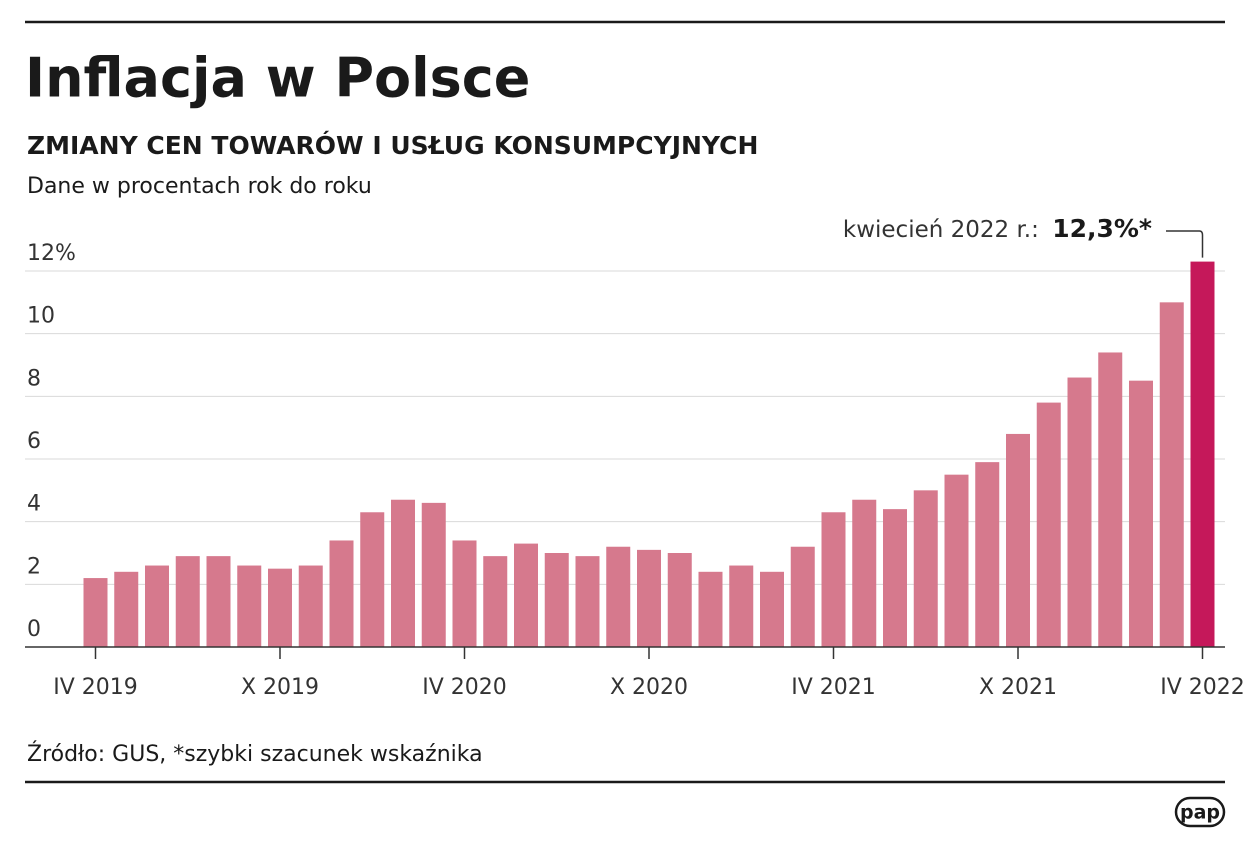  What do you see at coordinates (34, 441) in the screenshot?
I see `y-tick-label: 6` at bounding box center [34, 441].